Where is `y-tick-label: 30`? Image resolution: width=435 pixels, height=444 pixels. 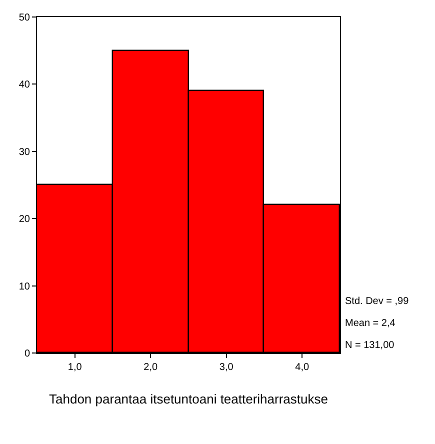
y-tick-label: 30 is located at coordinates (24, 152).